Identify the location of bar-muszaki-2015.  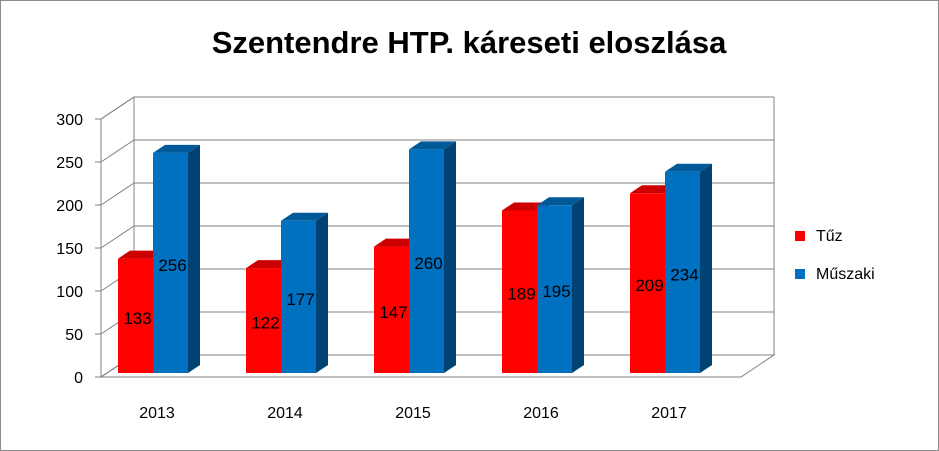
(432, 257).